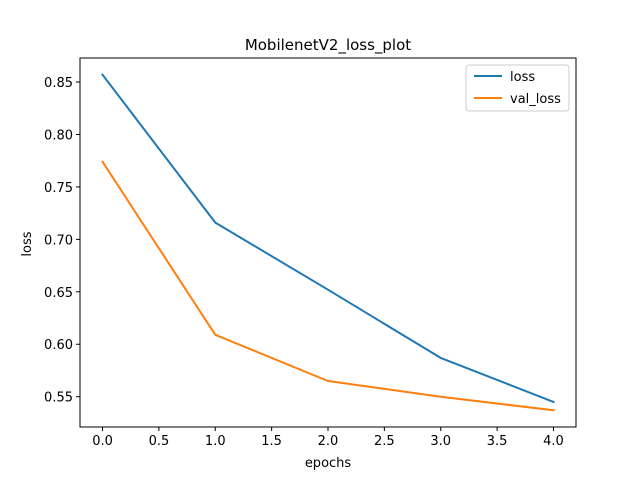 Image resolution: width=640 pixels, height=484 pixels. I want to click on x-tick-label: 3.5, so click(497, 441).